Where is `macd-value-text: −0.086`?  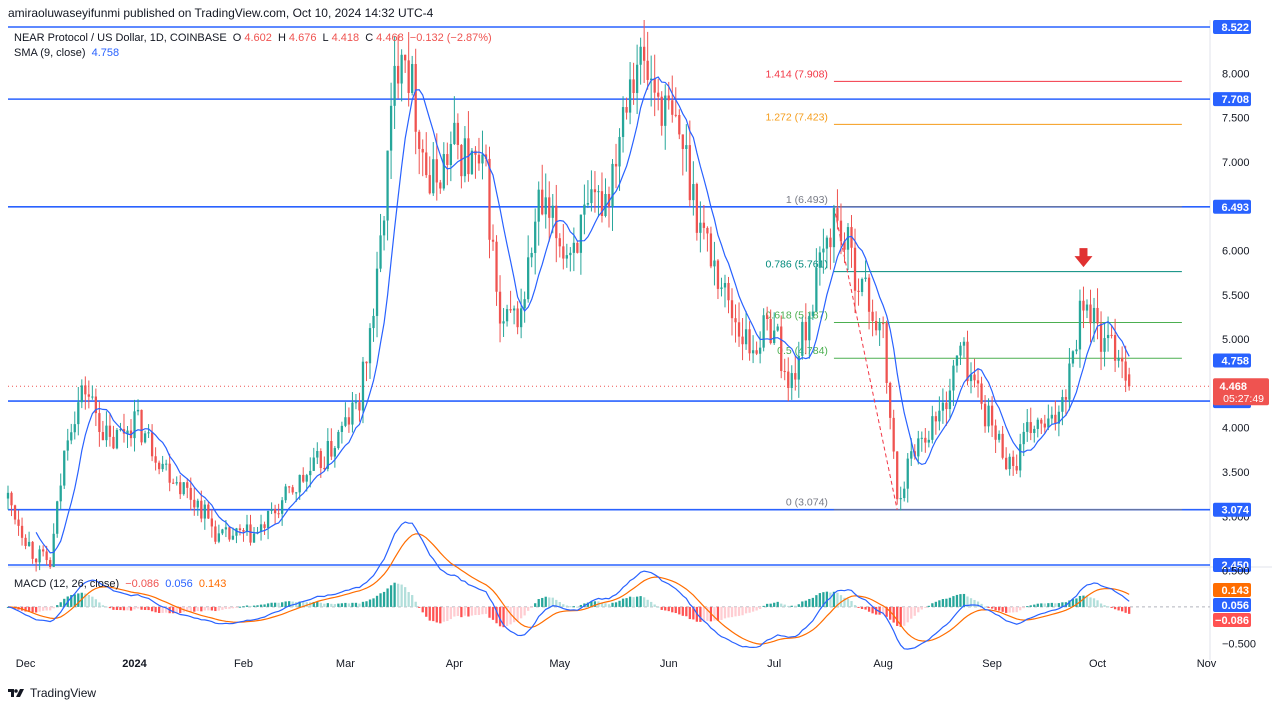
macd-value-text: −0.086 is located at coordinates (1232, 621).